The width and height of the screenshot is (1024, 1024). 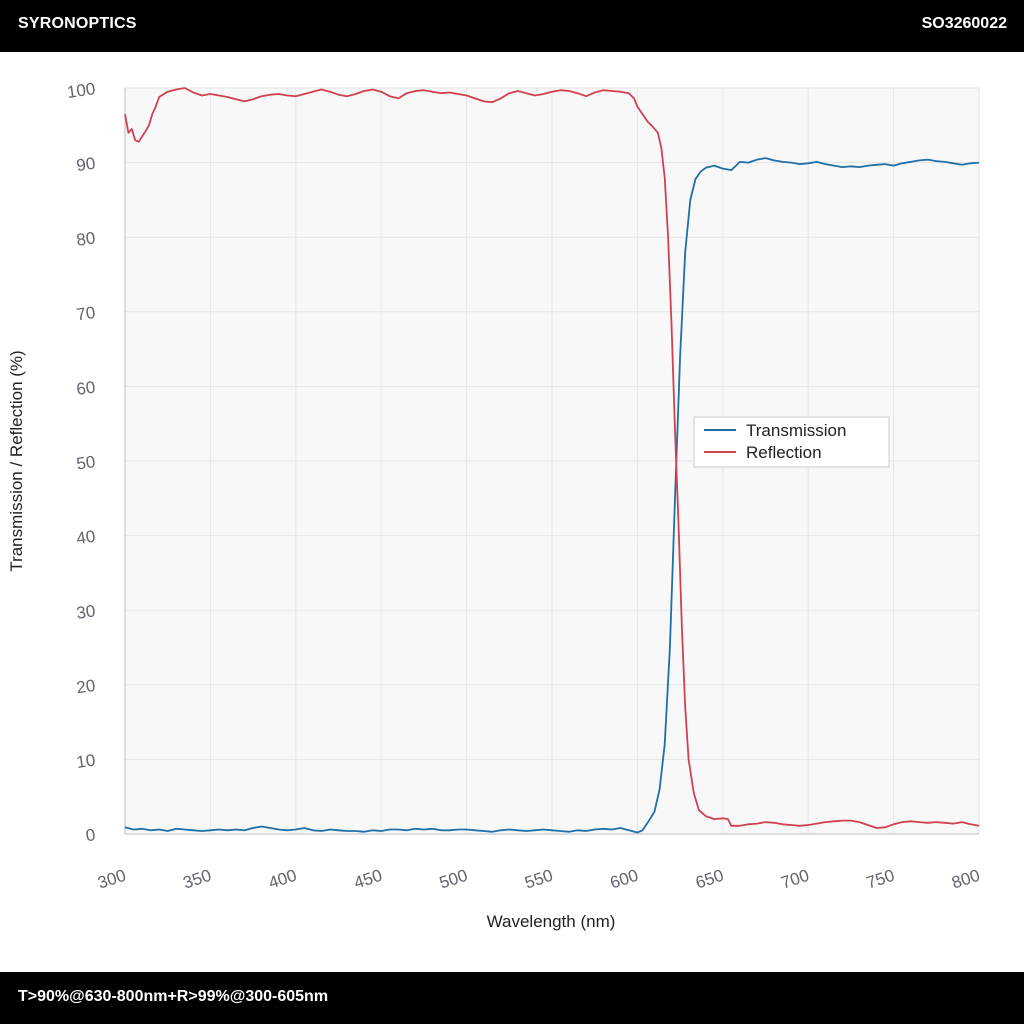 What do you see at coordinates (173, 996) in the screenshot?
I see `spec-text: T>90%@630-800nm+R>99%@300-605nm` at bounding box center [173, 996].